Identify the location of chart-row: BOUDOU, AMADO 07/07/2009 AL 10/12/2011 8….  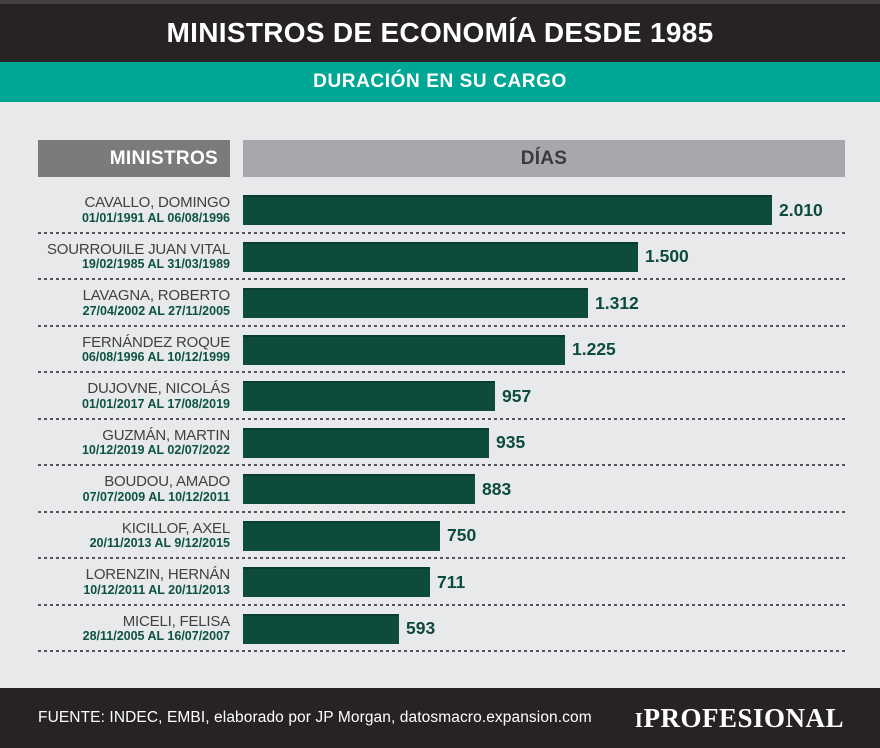
(441, 489).